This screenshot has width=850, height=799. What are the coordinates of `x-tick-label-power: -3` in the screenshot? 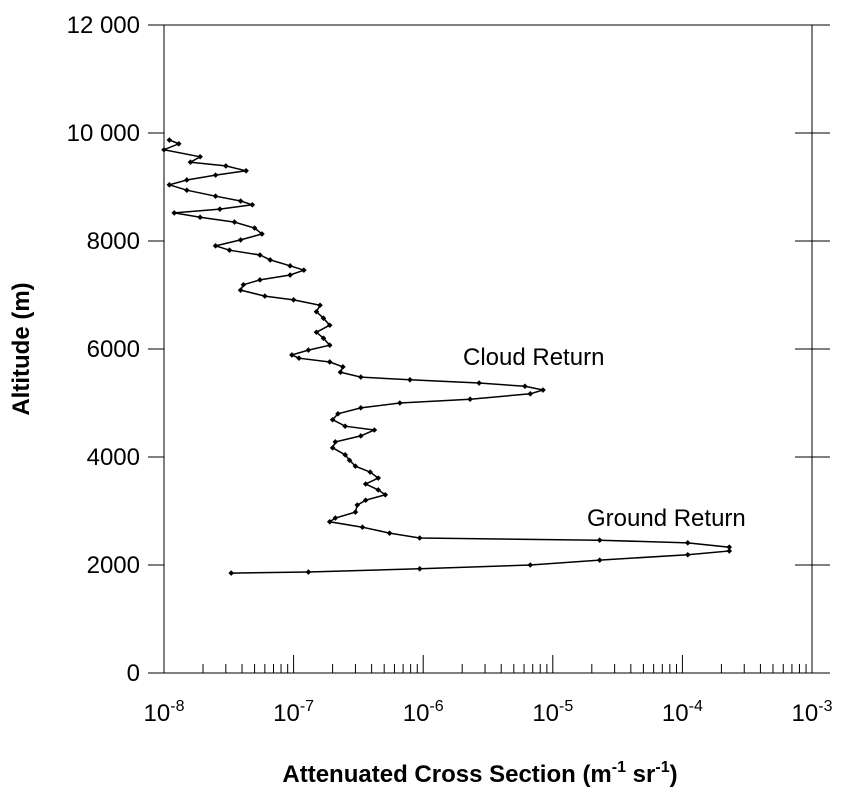 It's located at (825, 706).